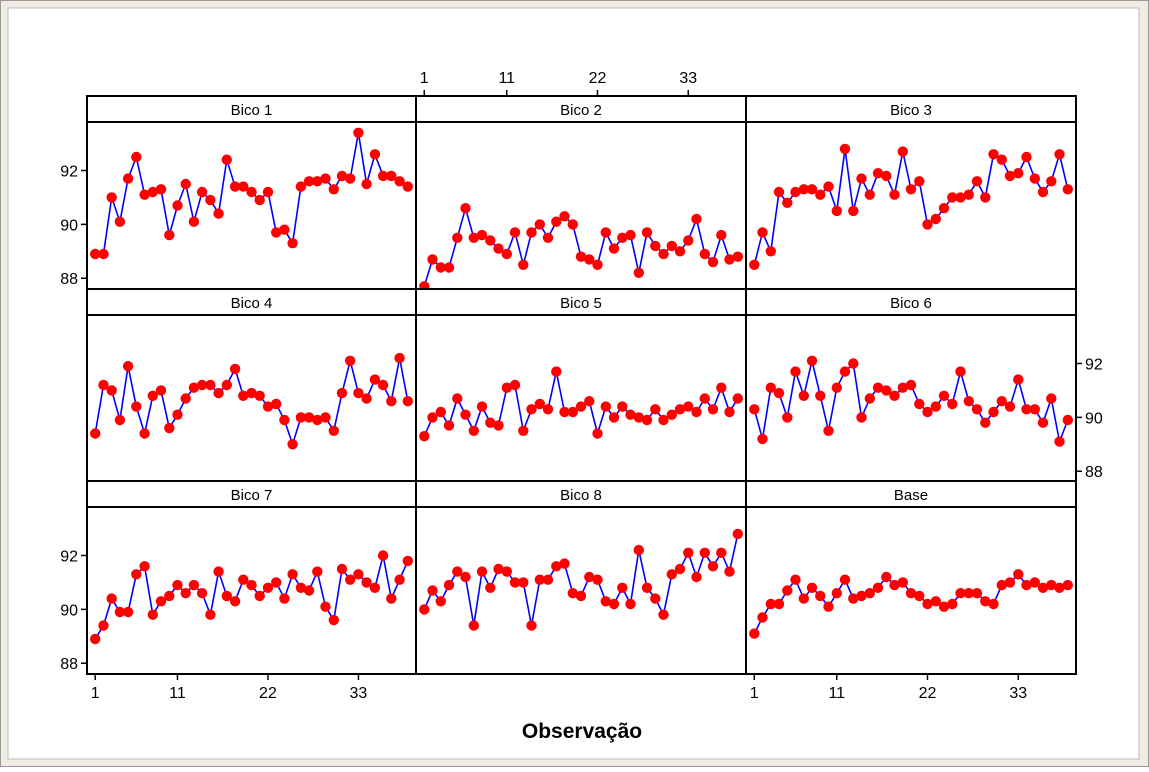 The height and width of the screenshot is (772, 1149). I want to click on x-tick-label-bottom-1-22: 22, so click(268, 693).